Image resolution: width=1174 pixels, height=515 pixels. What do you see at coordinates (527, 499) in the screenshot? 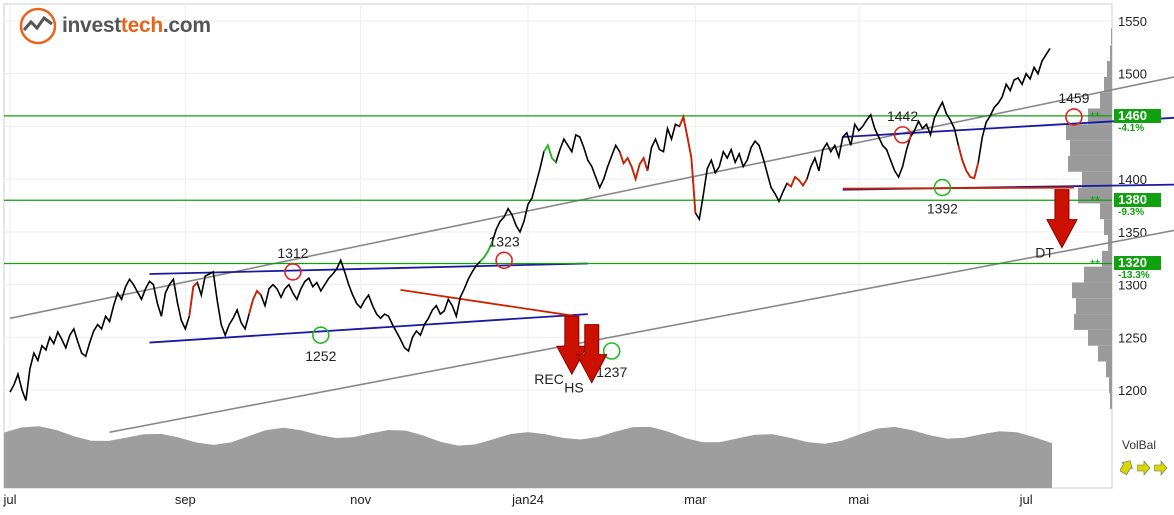
I see `x-tick-label: jan24` at bounding box center [527, 499].